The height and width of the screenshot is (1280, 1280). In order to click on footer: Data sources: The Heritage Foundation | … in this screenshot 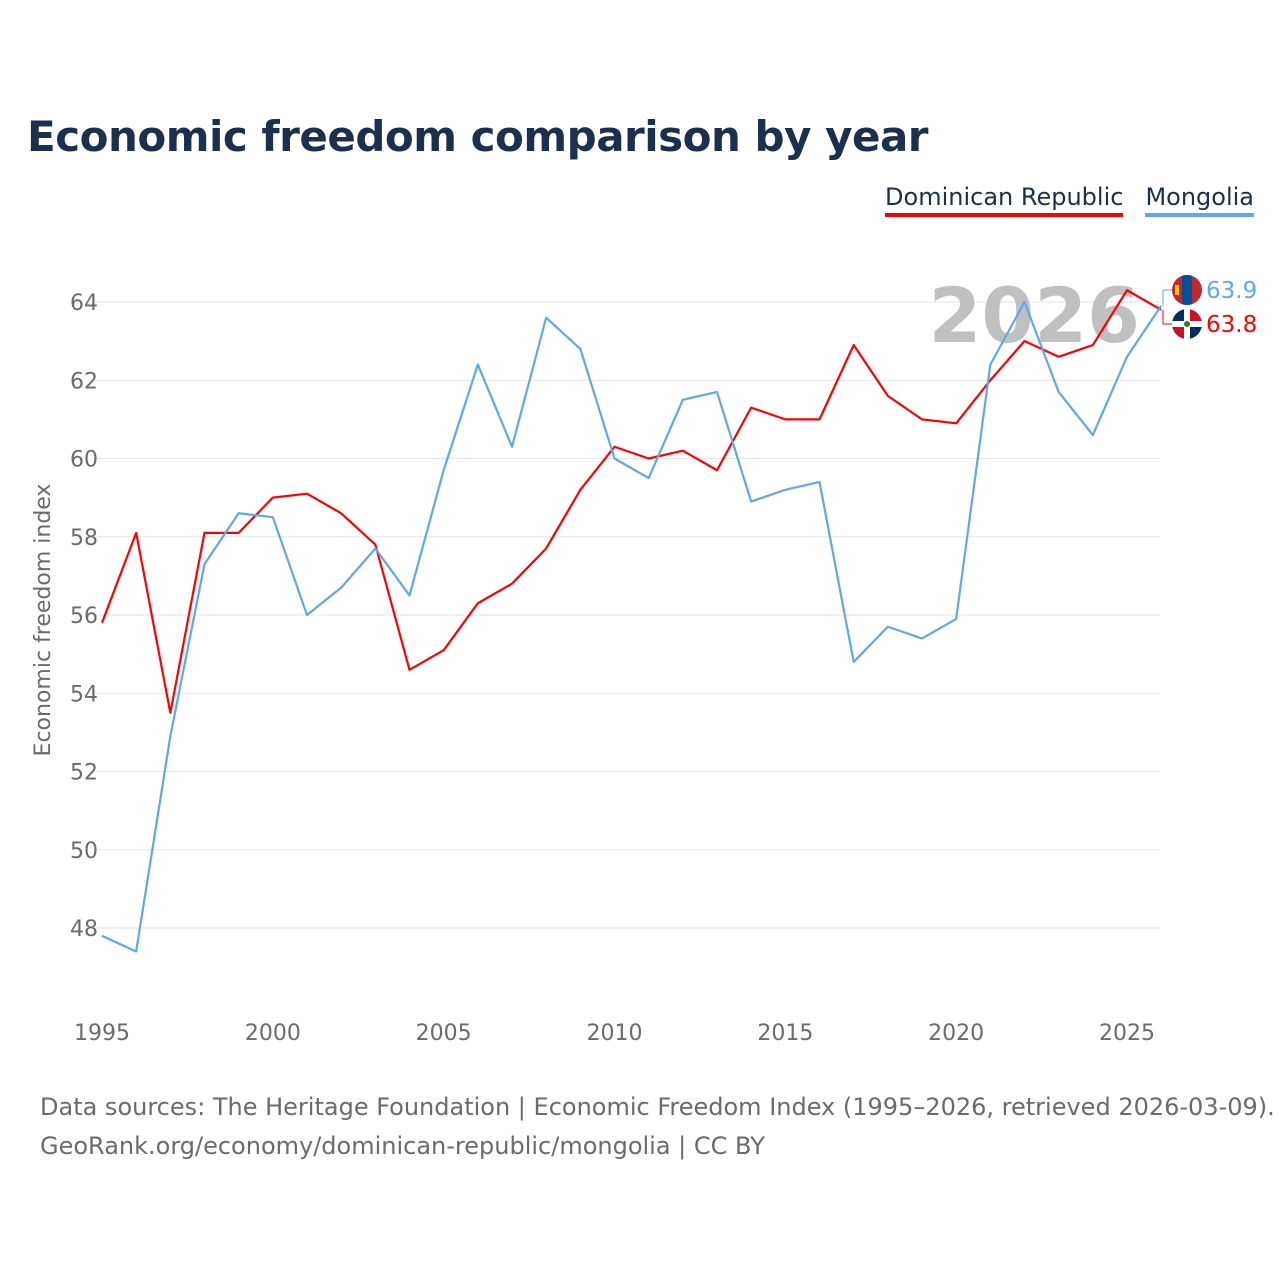, I will do `click(657, 1127)`.